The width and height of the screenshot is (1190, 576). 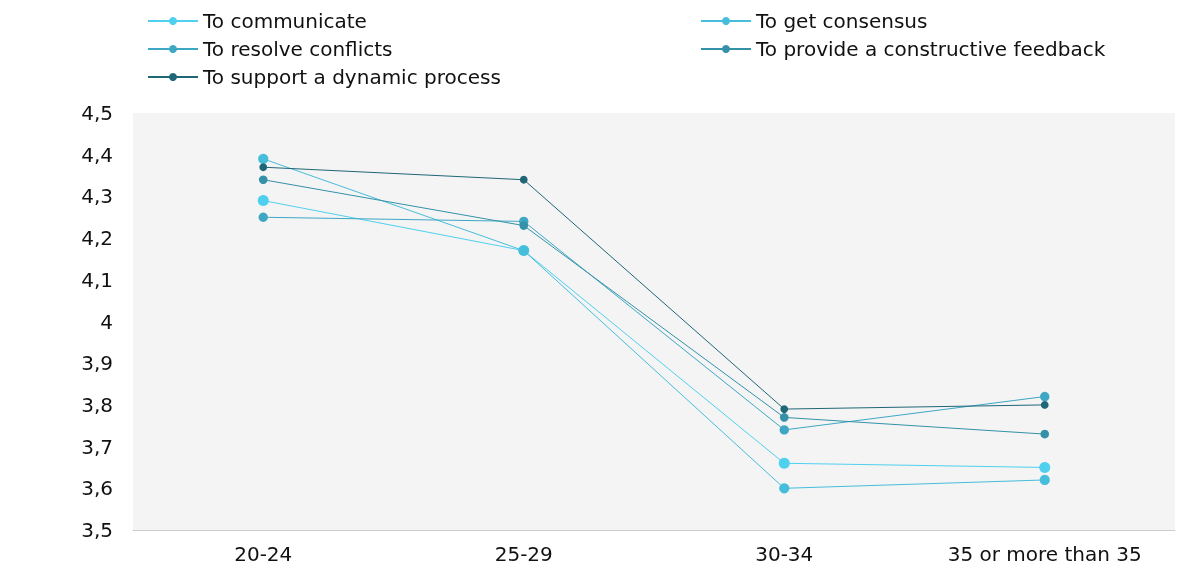 I want to click on y-tick-label: 3,5, so click(x=97, y=530).